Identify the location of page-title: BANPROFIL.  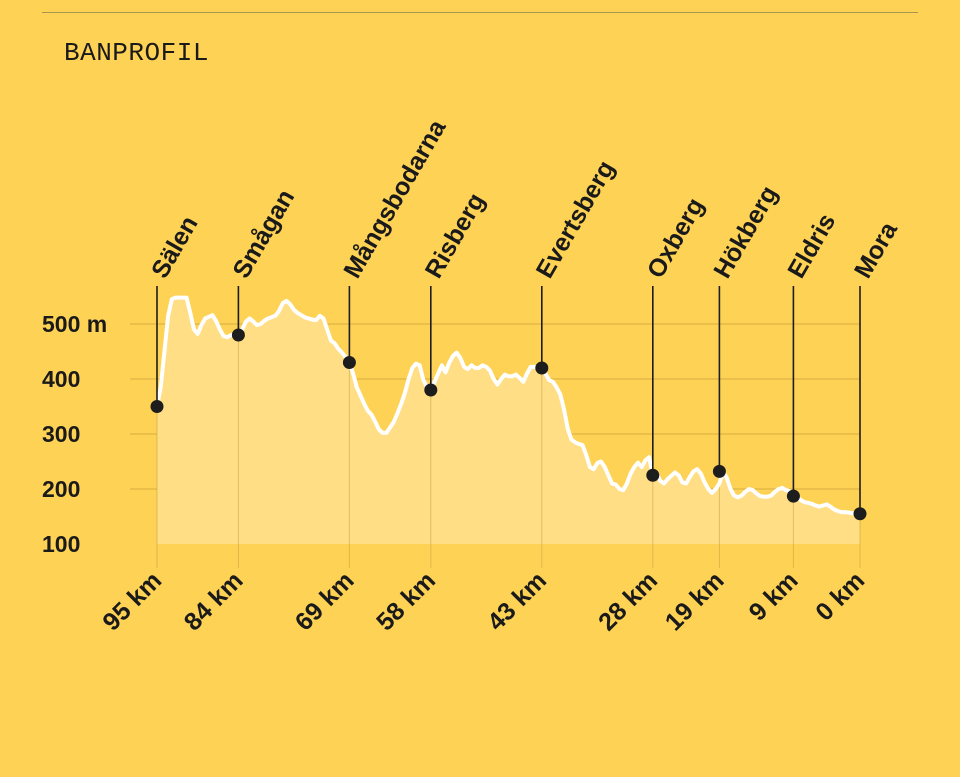
(136, 53).